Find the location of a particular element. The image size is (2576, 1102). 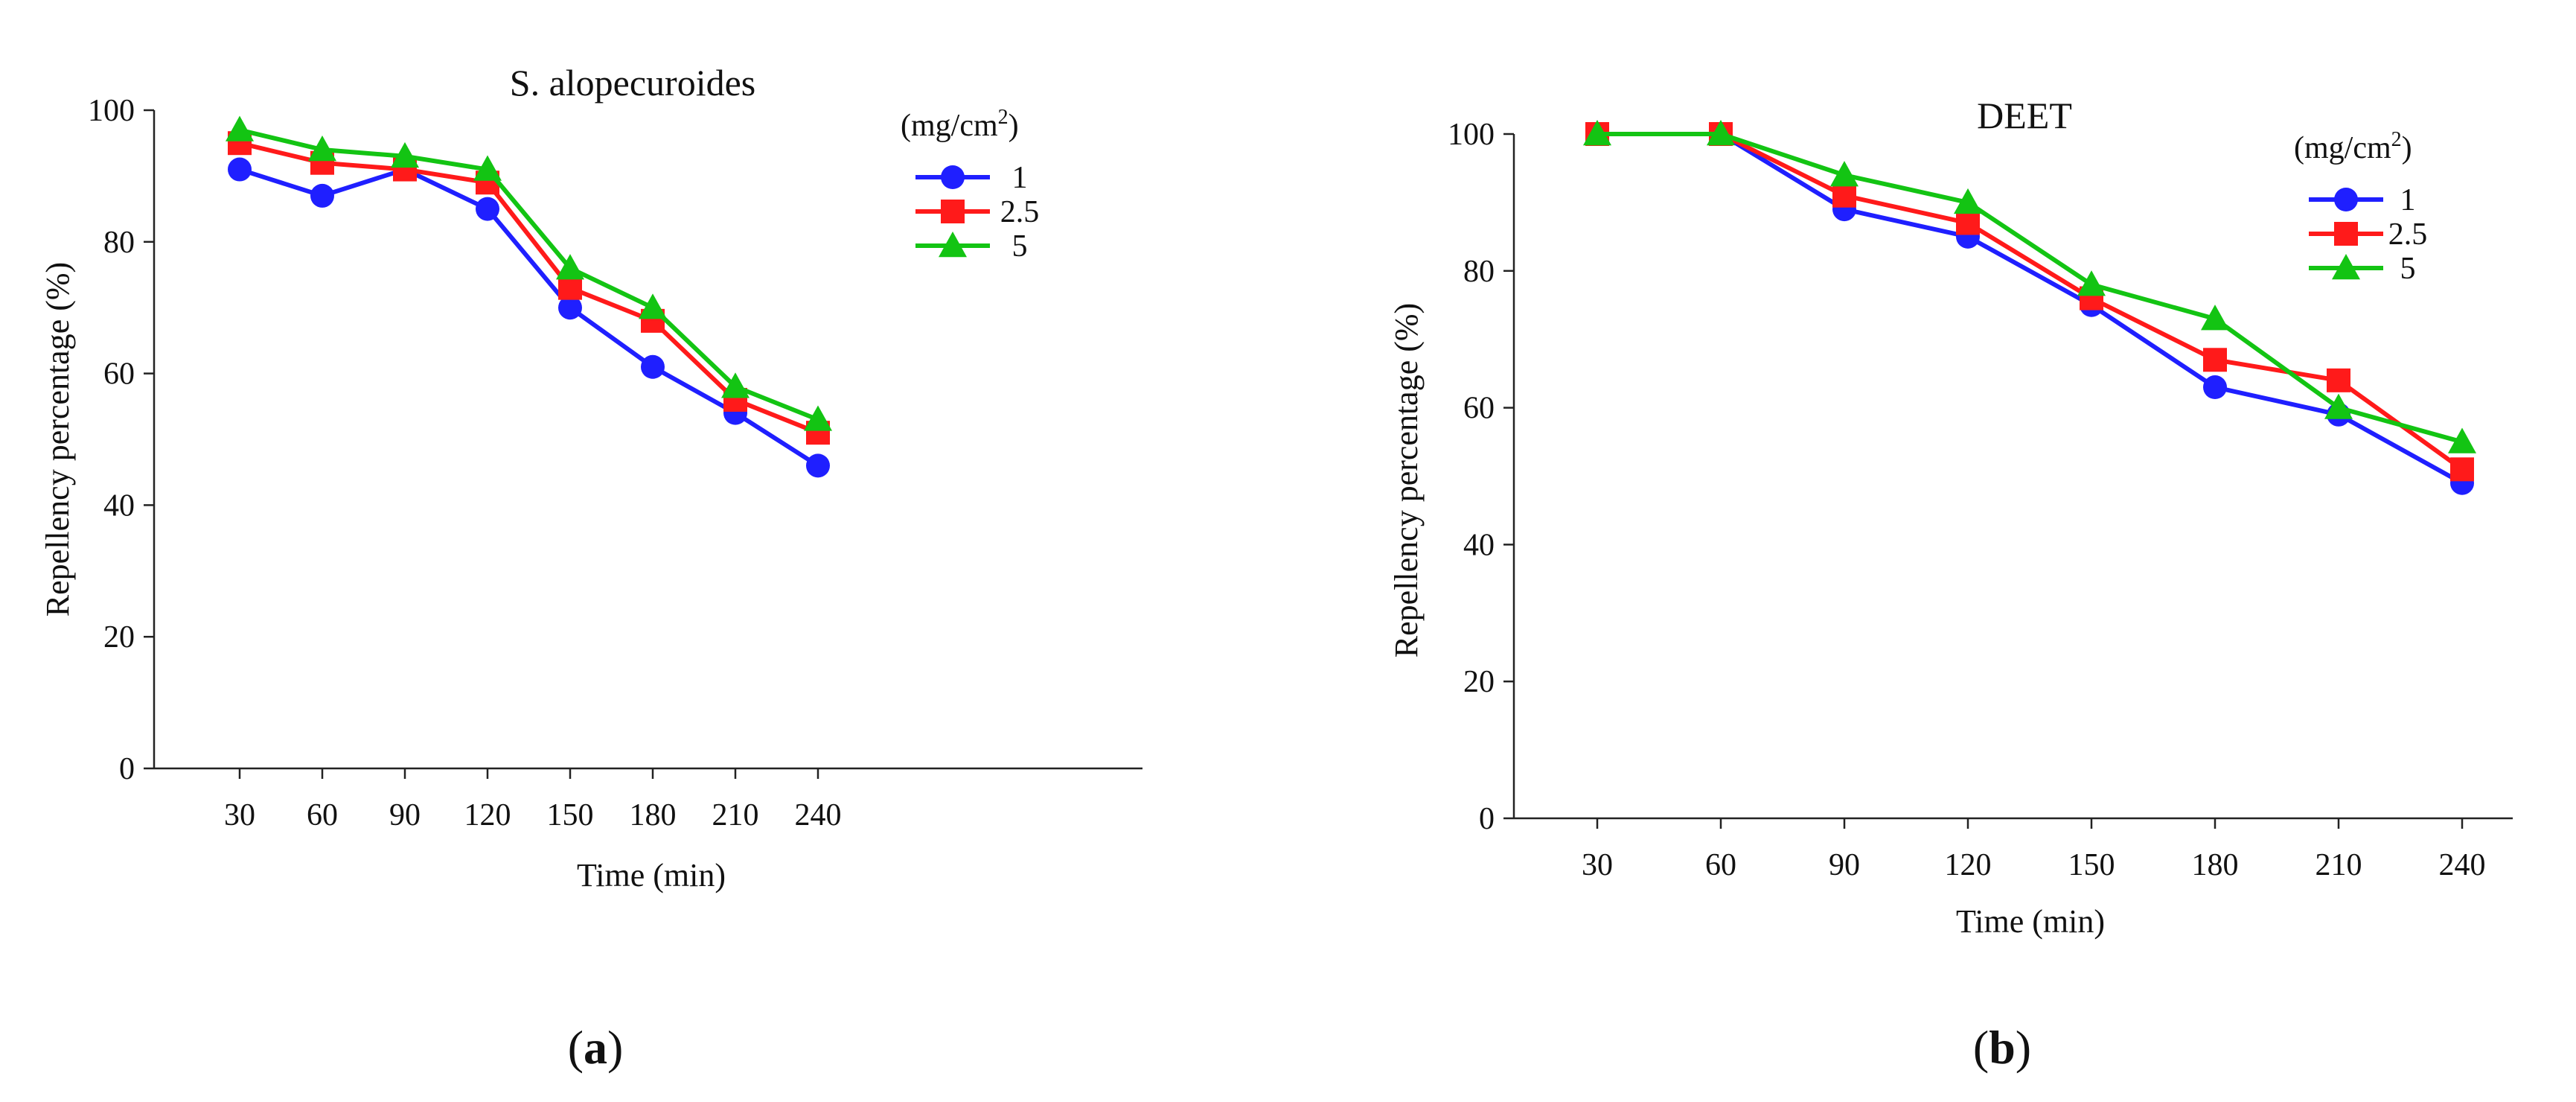

chart-title: DEET is located at coordinates (2024, 116).